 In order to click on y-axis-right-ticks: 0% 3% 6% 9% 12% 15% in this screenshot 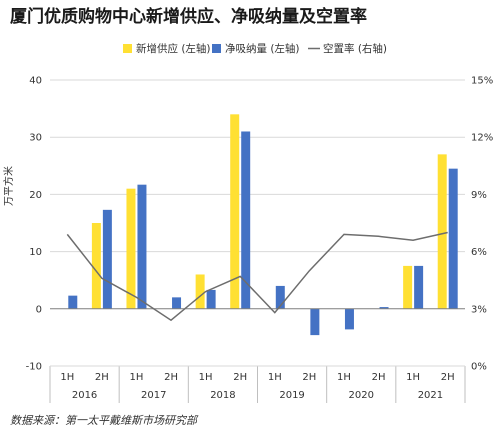, I will do `click(482, 224)`.